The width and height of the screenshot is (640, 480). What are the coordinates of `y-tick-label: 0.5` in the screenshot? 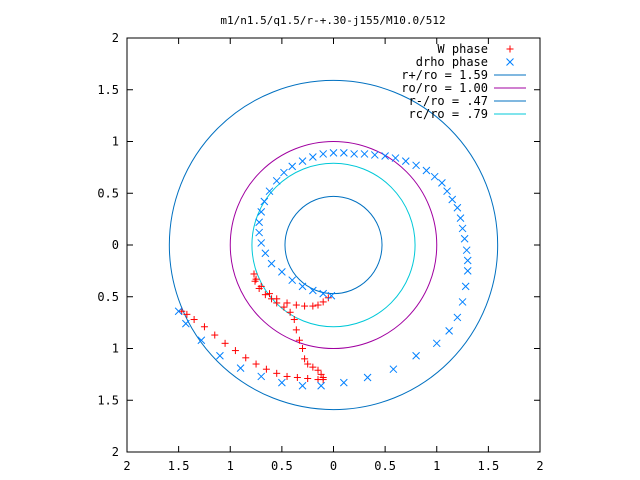 It's located at (108, 297).